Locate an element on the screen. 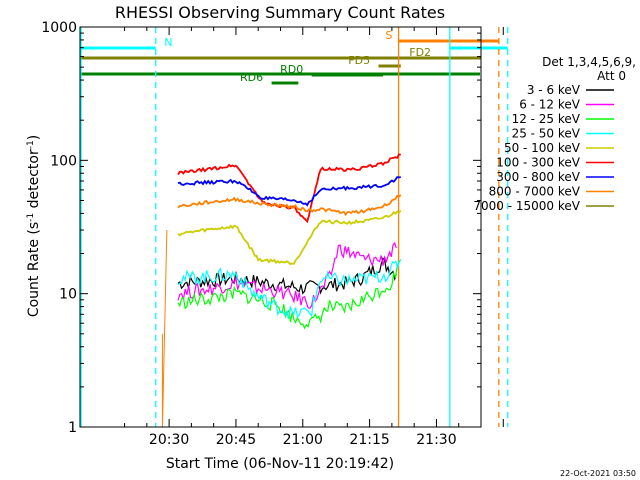 This screenshot has width=640, height=480. y-label-part-3: ) is located at coordinates (34, 137).